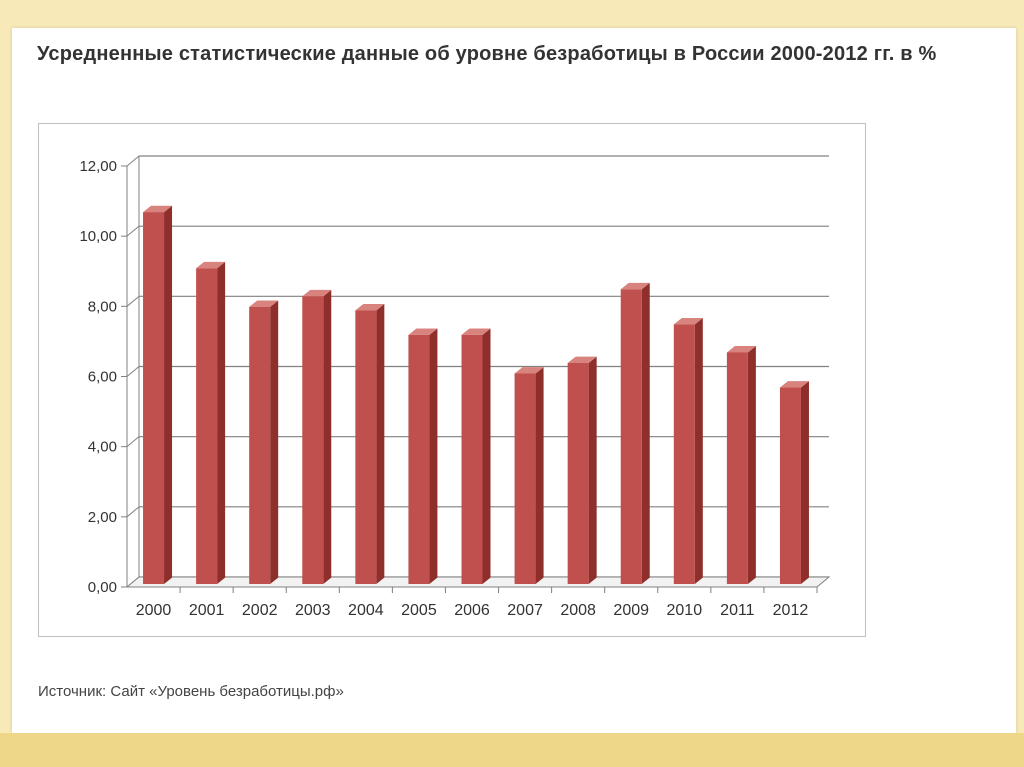 The height and width of the screenshot is (767, 1024). Describe the element at coordinates (525, 610) in the screenshot. I see `x-tick-label: 2007` at that location.